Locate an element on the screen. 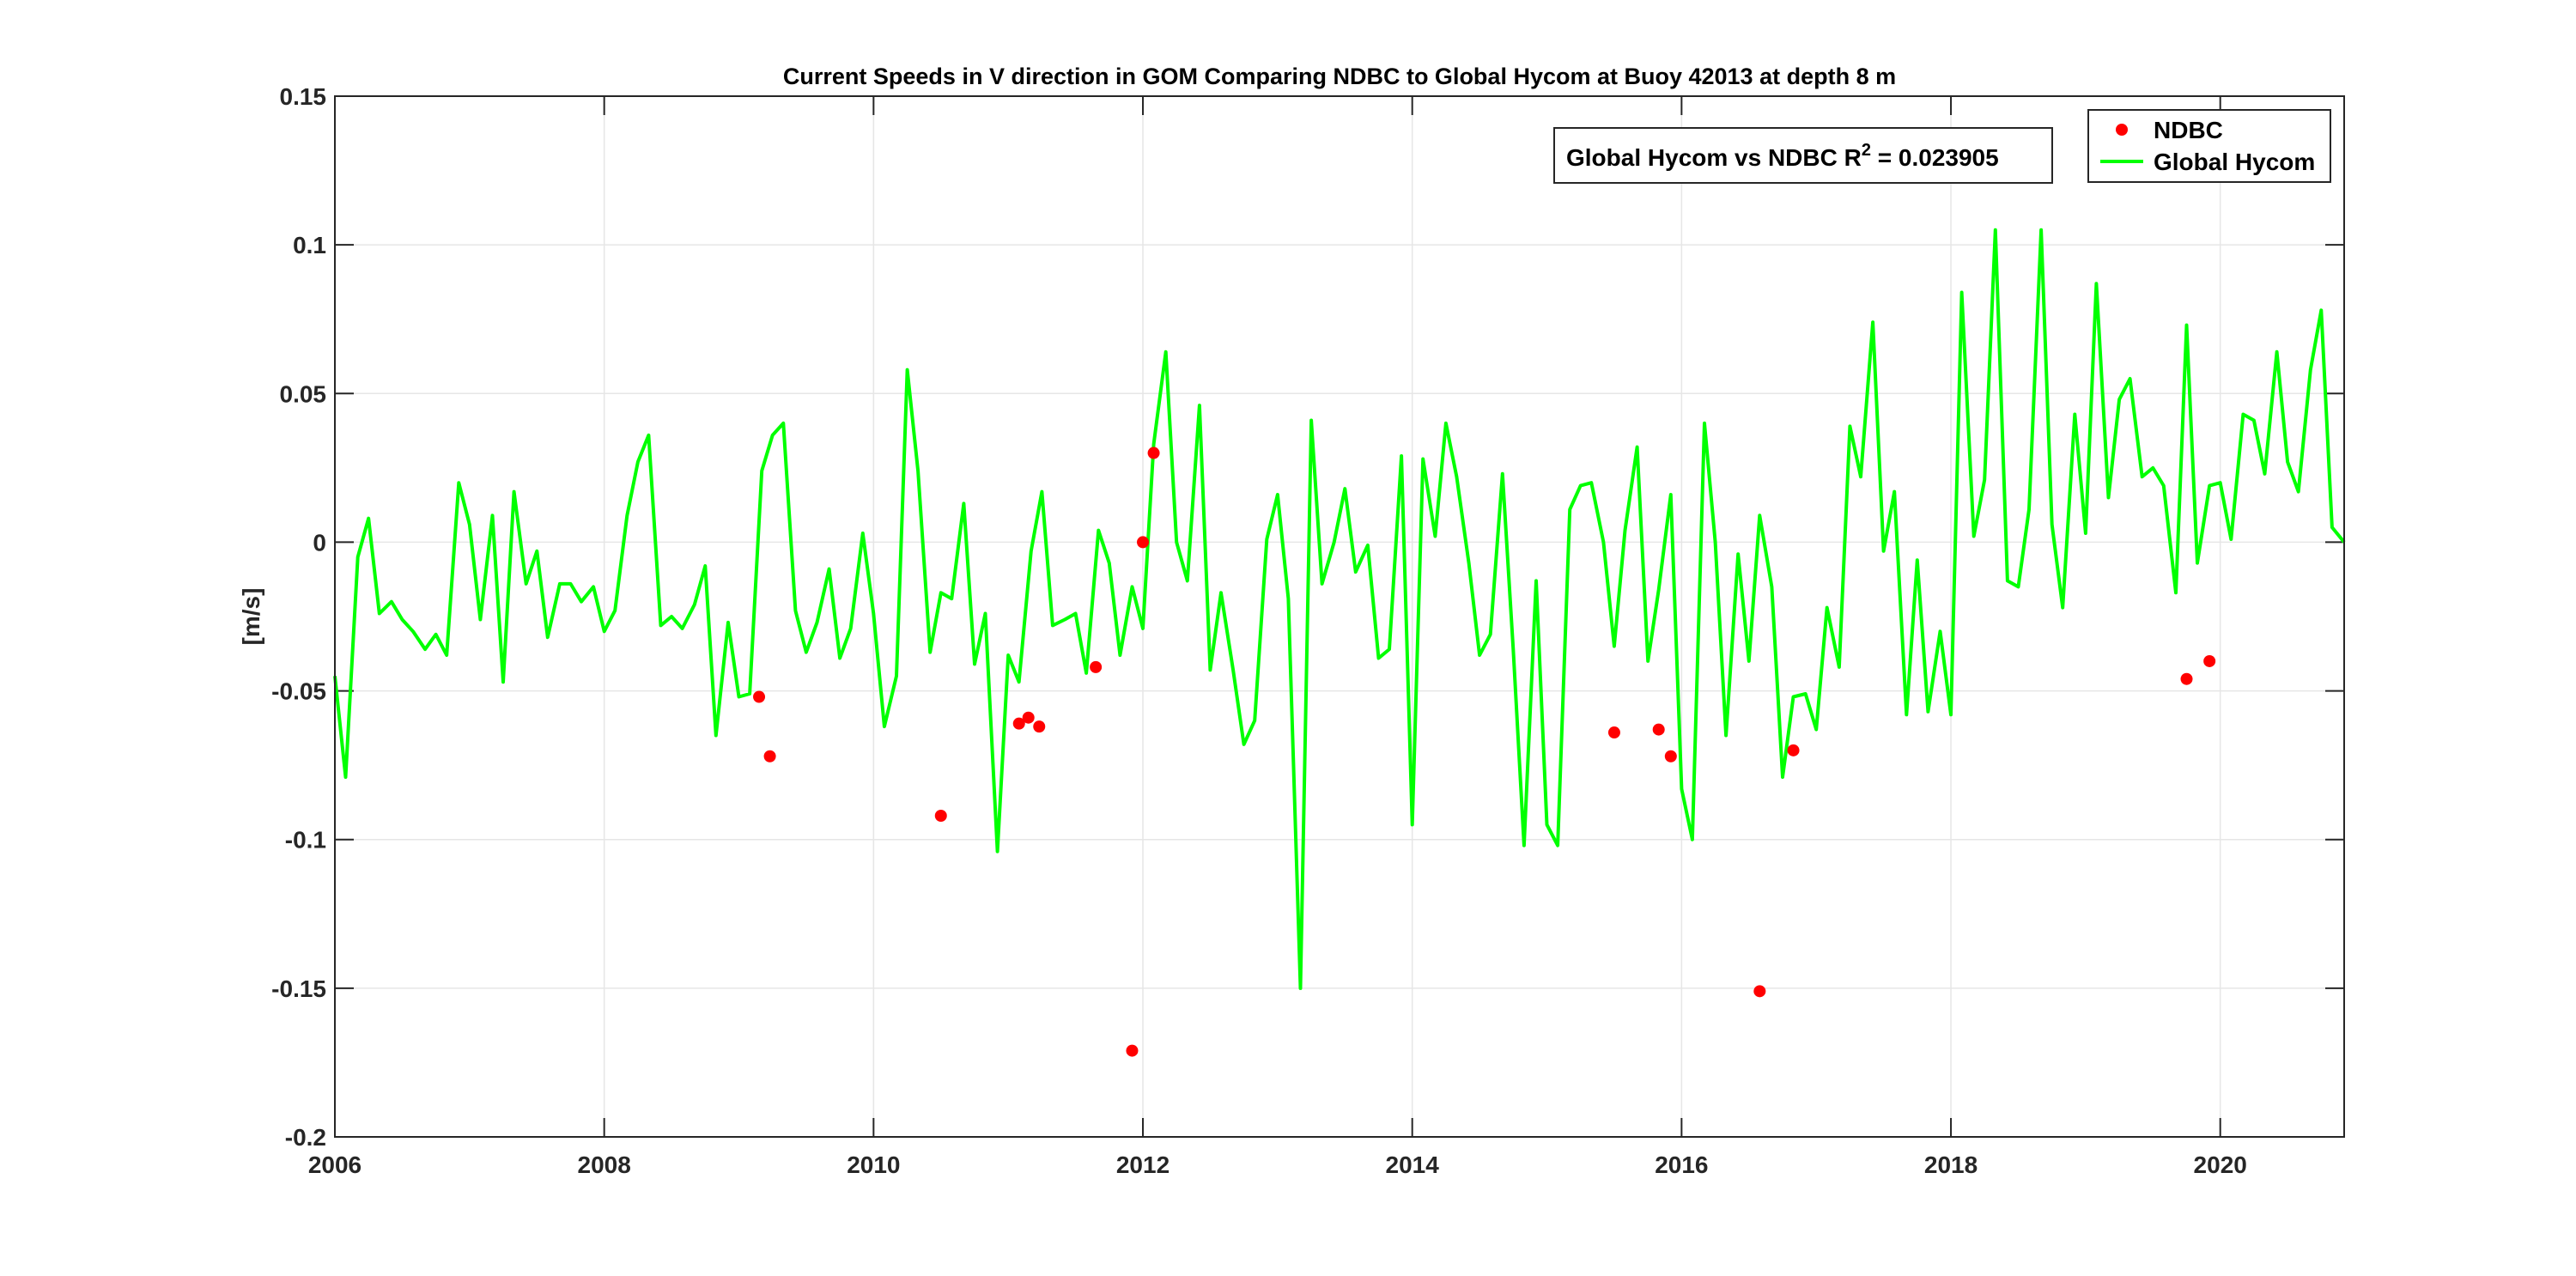 This screenshot has width=2576, height=1276. legend: NDBC Global Hycom is located at coordinates (2209, 146).